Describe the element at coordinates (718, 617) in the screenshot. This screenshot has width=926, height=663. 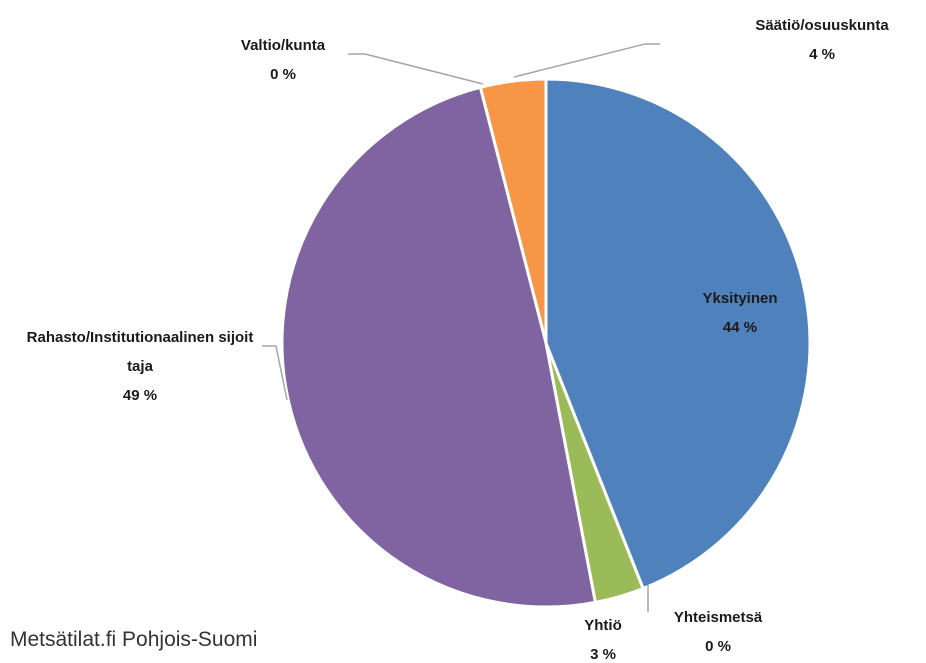
I see `category-name: Yhteismetsä` at that location.